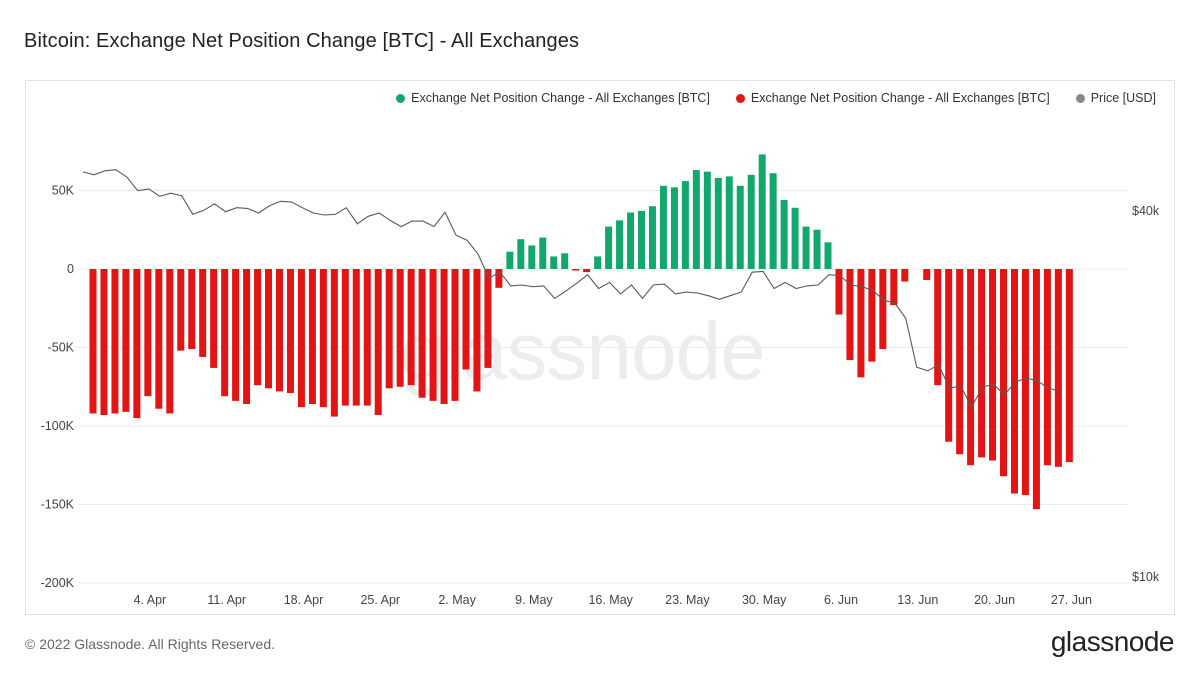  What do you see at coordinates (401, 98) in the screenshot?
I see `legend-dot-green` at bounding box center [401, 98].